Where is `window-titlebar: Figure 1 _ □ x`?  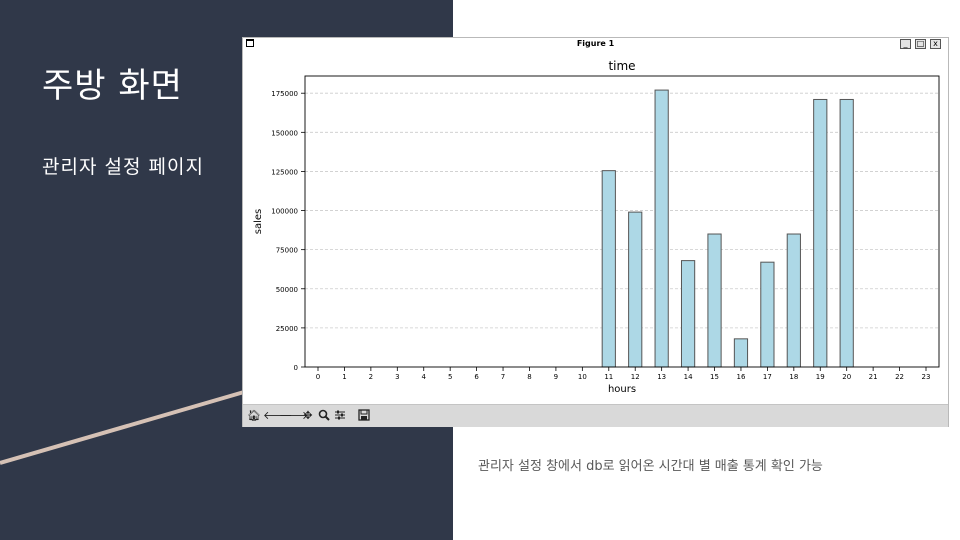 window-titlebar: Figure 1 _ □ x is located at coordinates (595, 44).